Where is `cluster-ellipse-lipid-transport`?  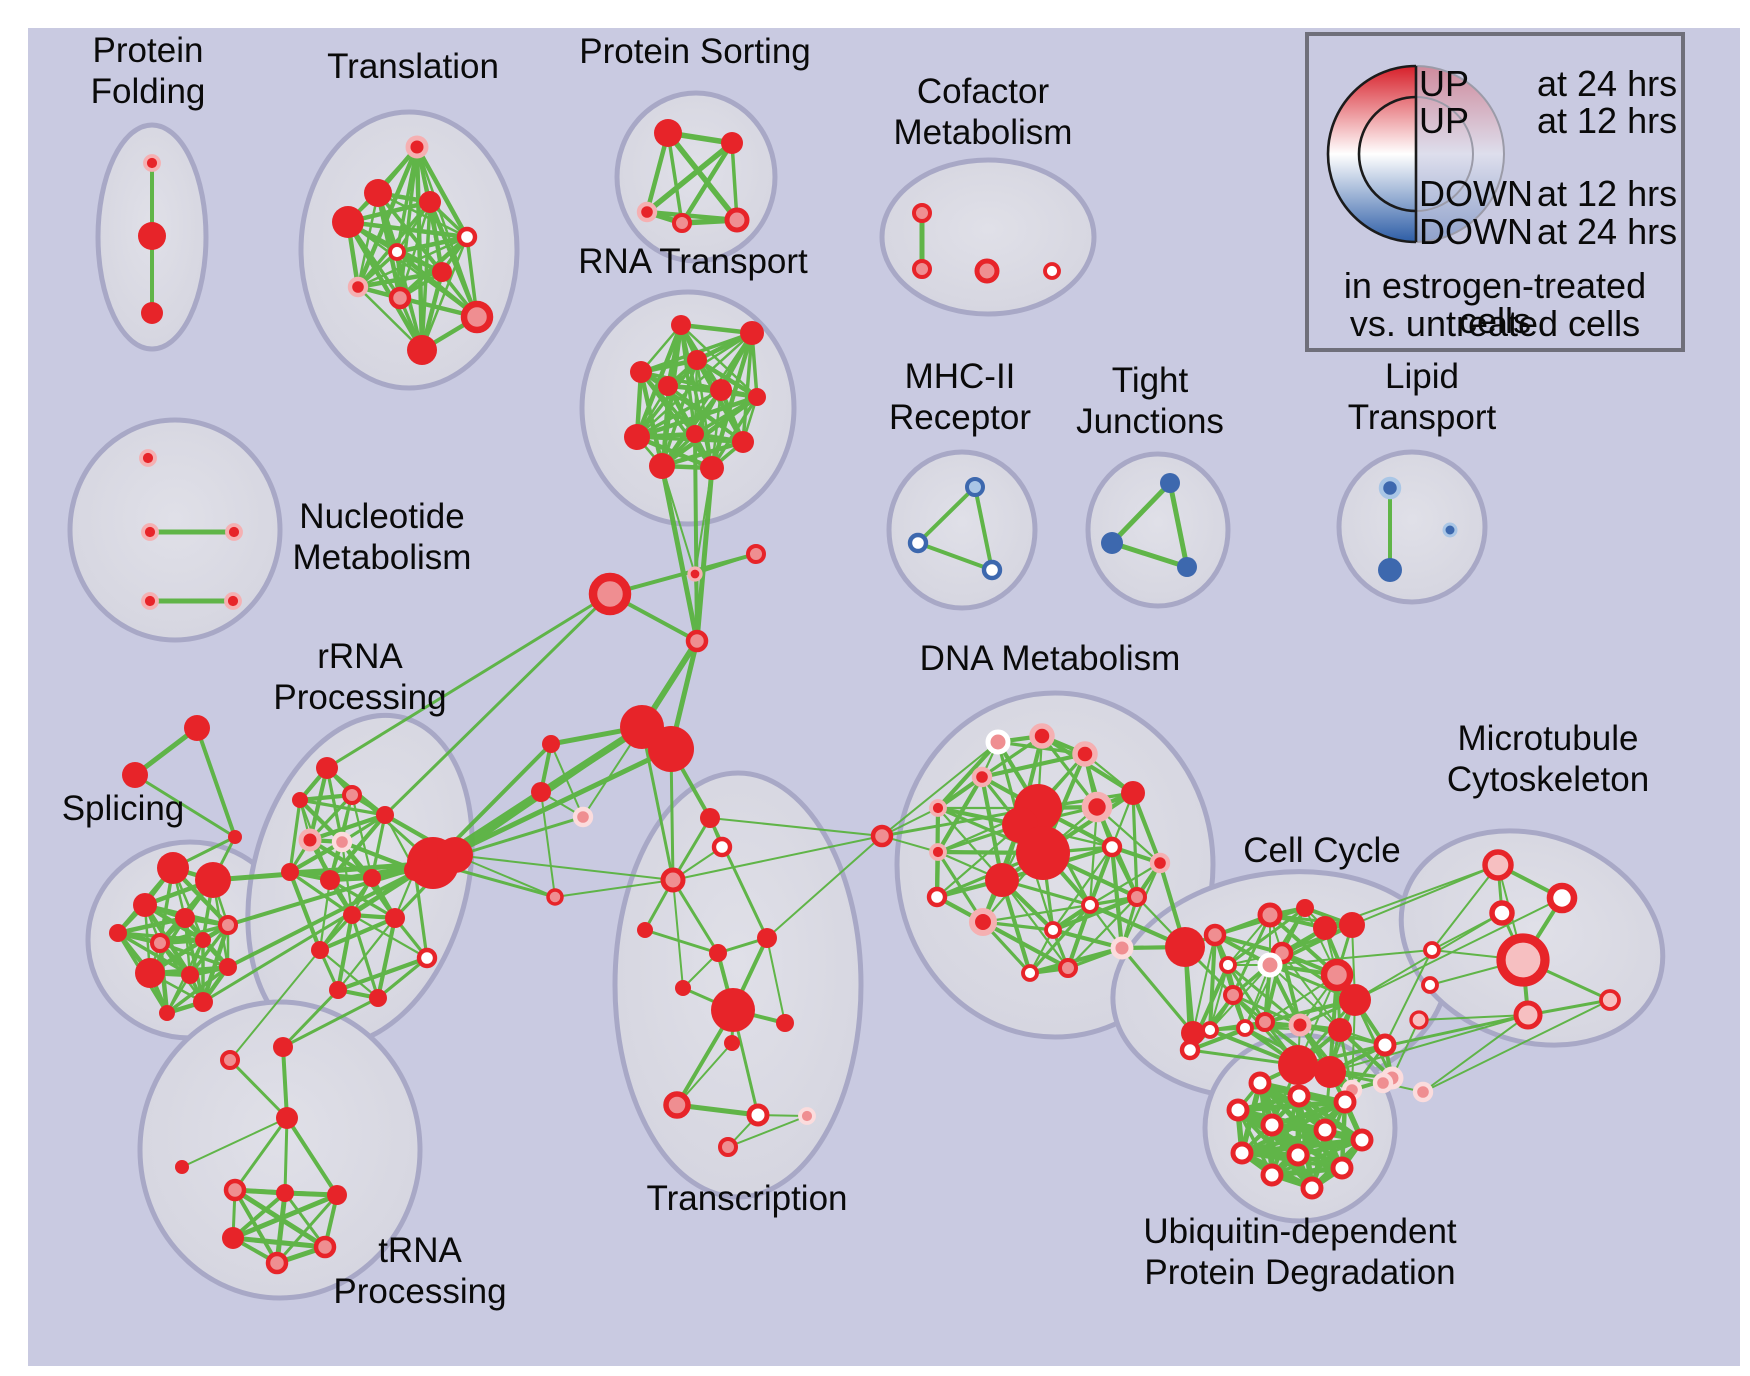 cluster-ellipse-lipid-transport is located at coordinates (1412, 527).